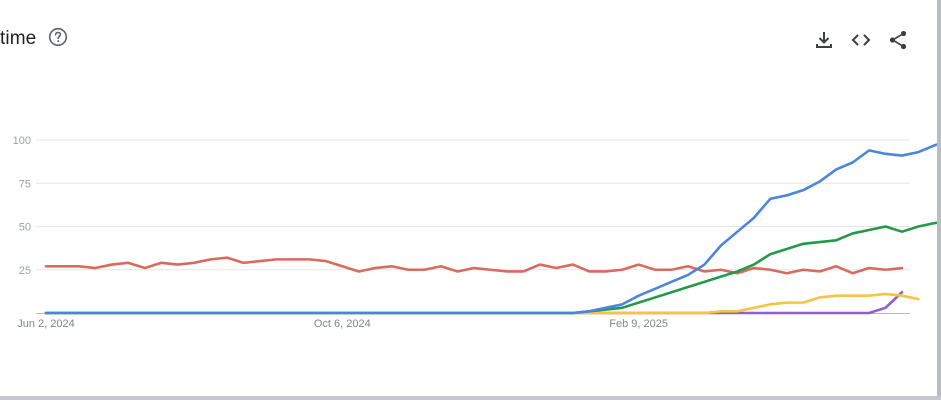  What do you see at coordinates (824, 40) in the screenshot?
I see `download-icon` at bounding box center [824, 40].